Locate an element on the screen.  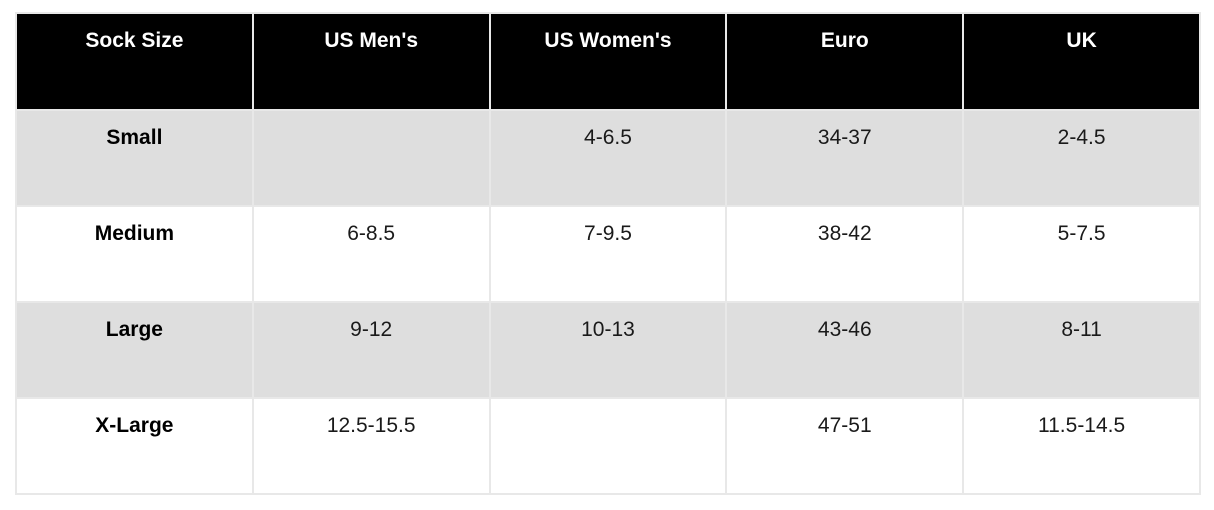
size-label-cell: Medium is located at coordinates (134, 254).